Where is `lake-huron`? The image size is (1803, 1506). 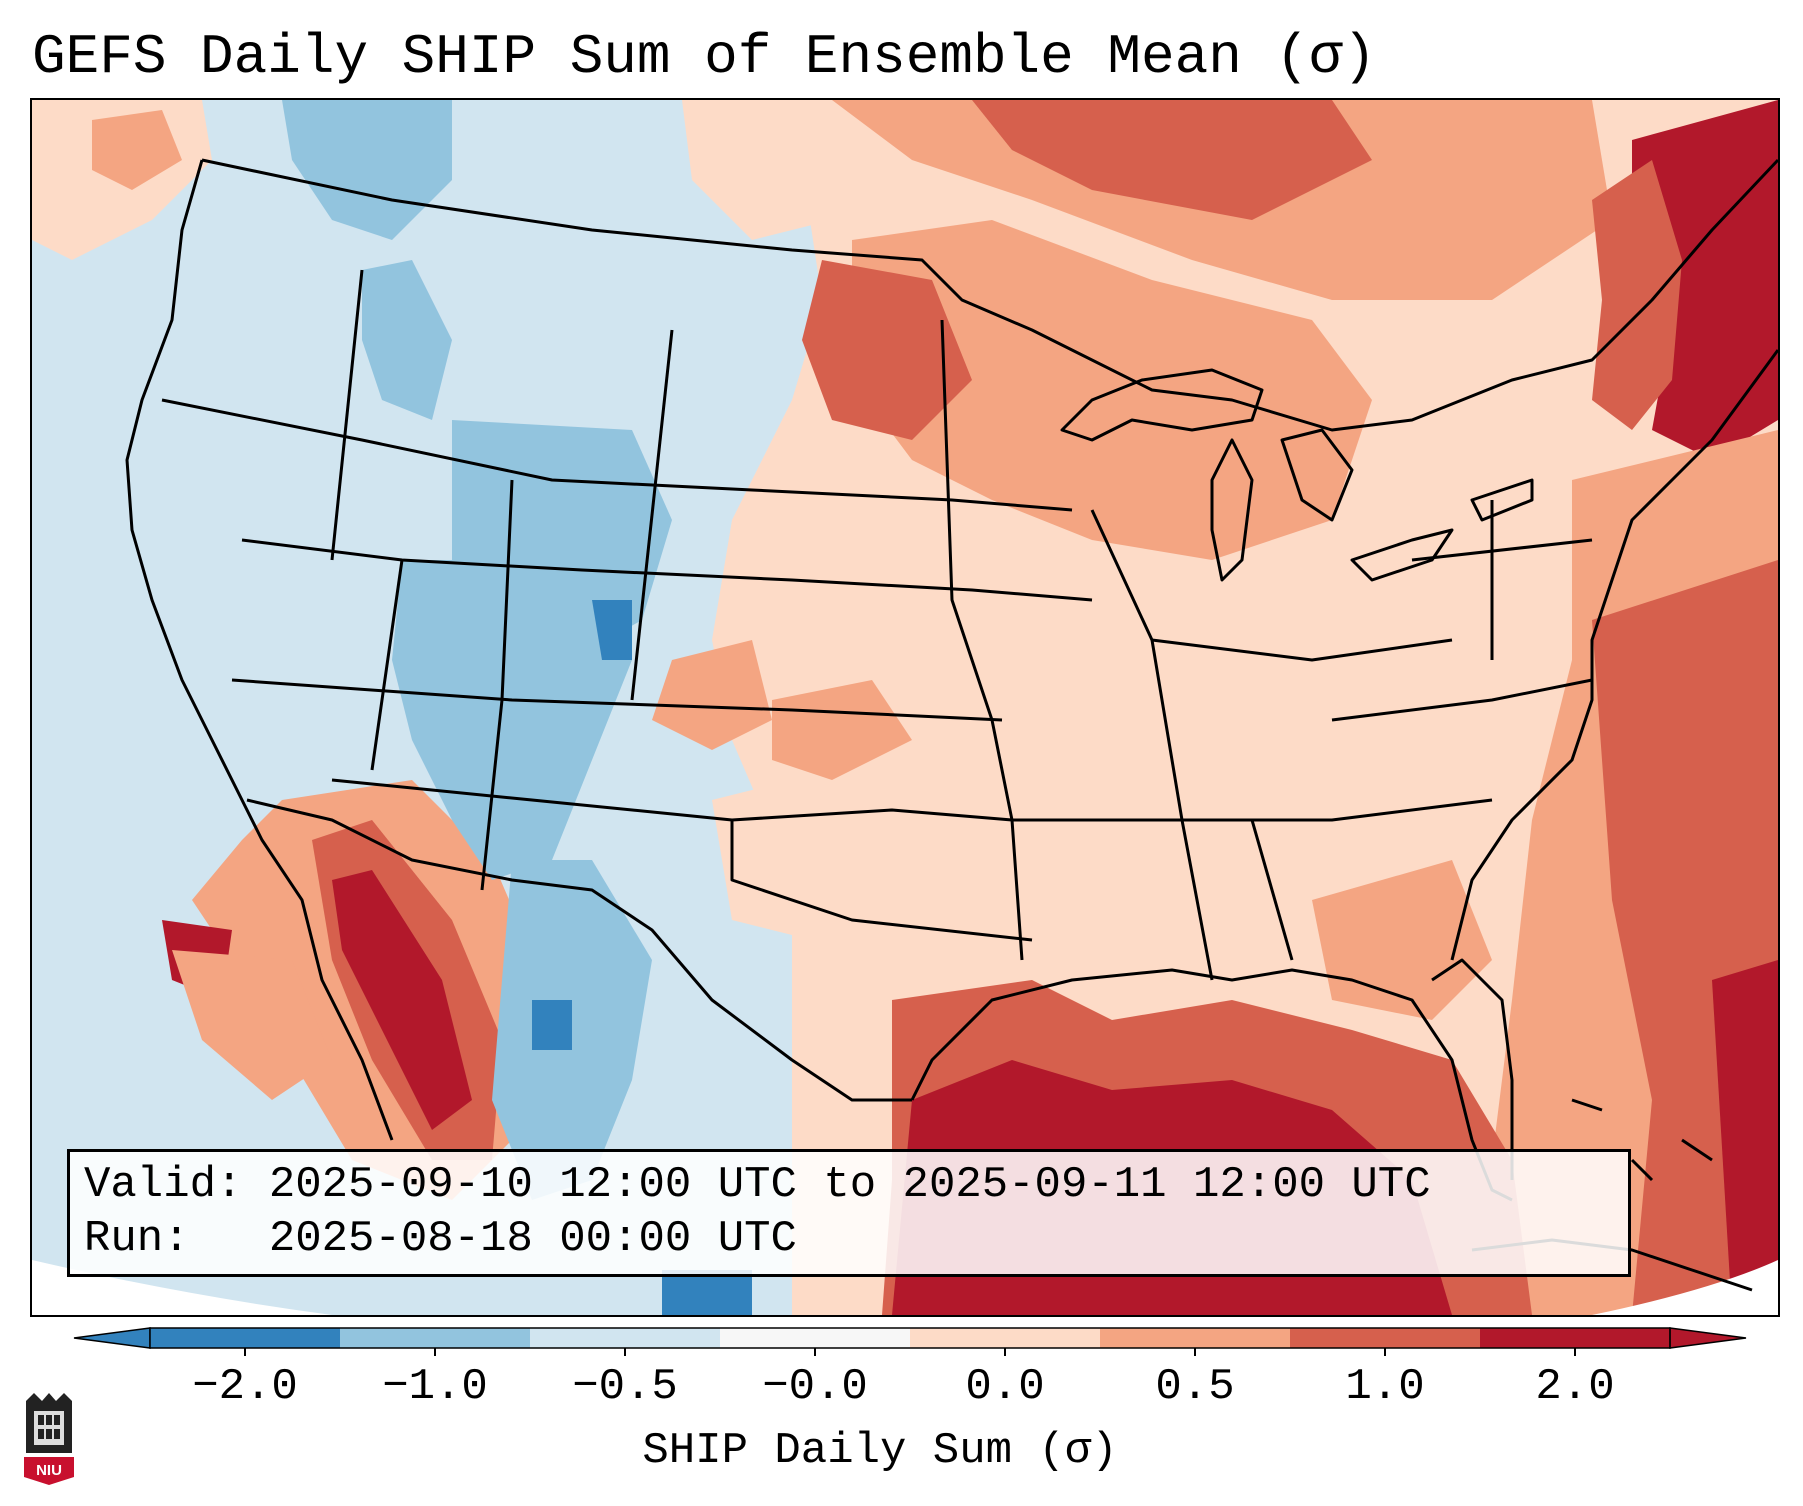
lake-huron is located at coordinates (1317, 475).